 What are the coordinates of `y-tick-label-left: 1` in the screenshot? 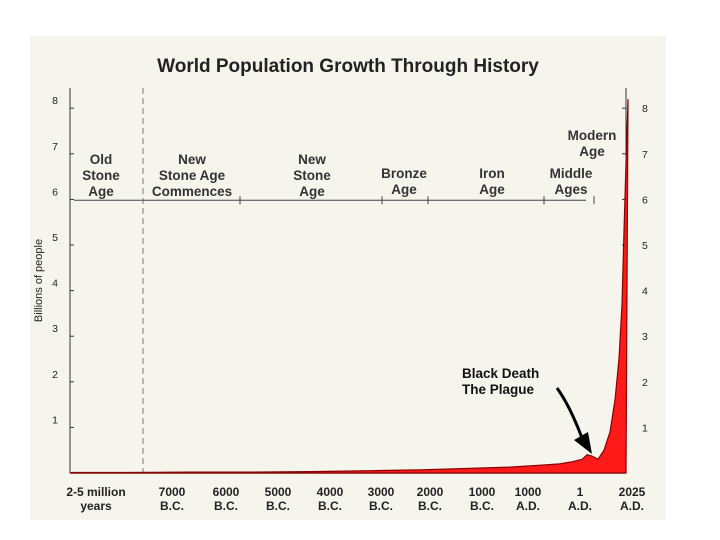 It's located at (55, 420).